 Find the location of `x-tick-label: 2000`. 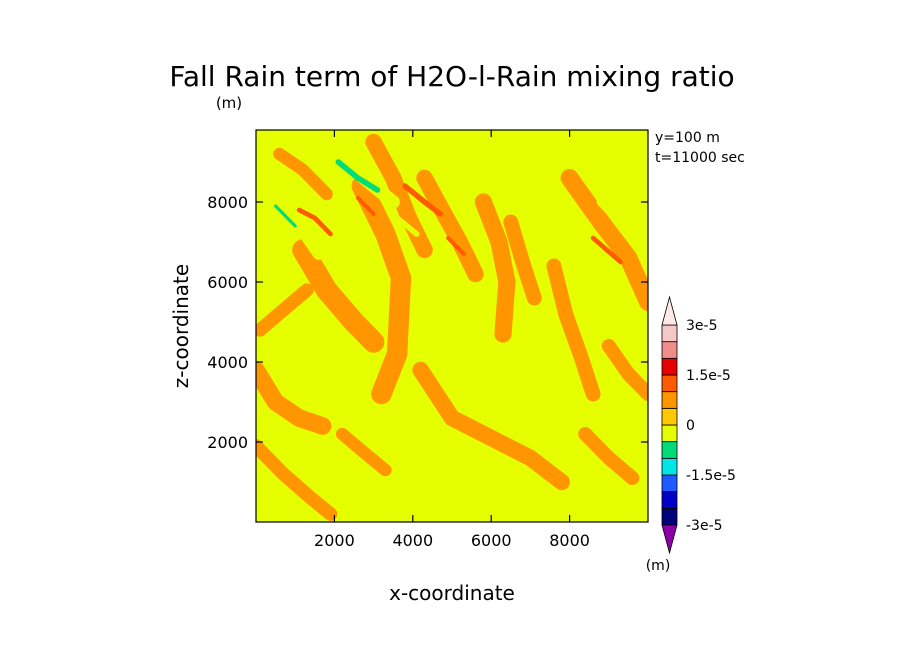

x-tick-label: 2000 is located at coordinates (334, 540).